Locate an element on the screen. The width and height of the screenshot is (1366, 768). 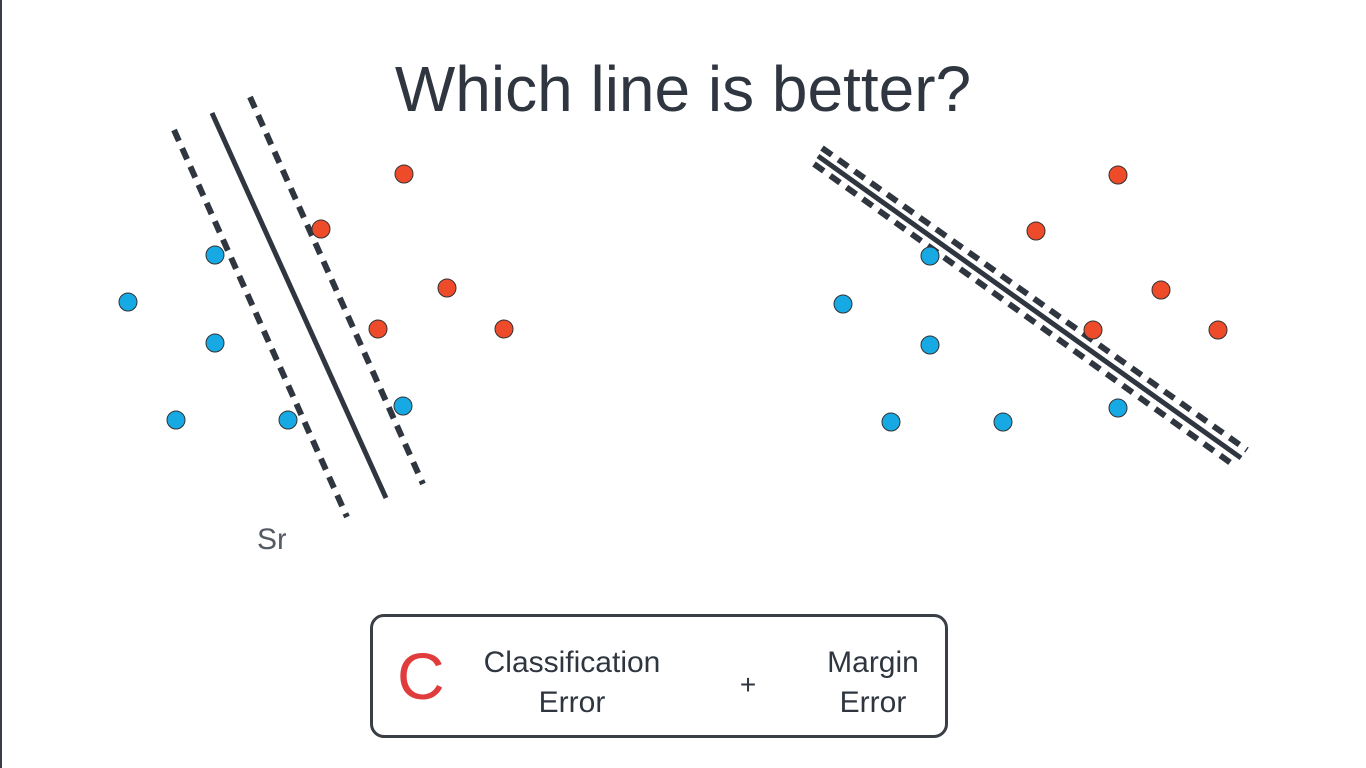
plus-operator: + is located at coordinates (748, 684).